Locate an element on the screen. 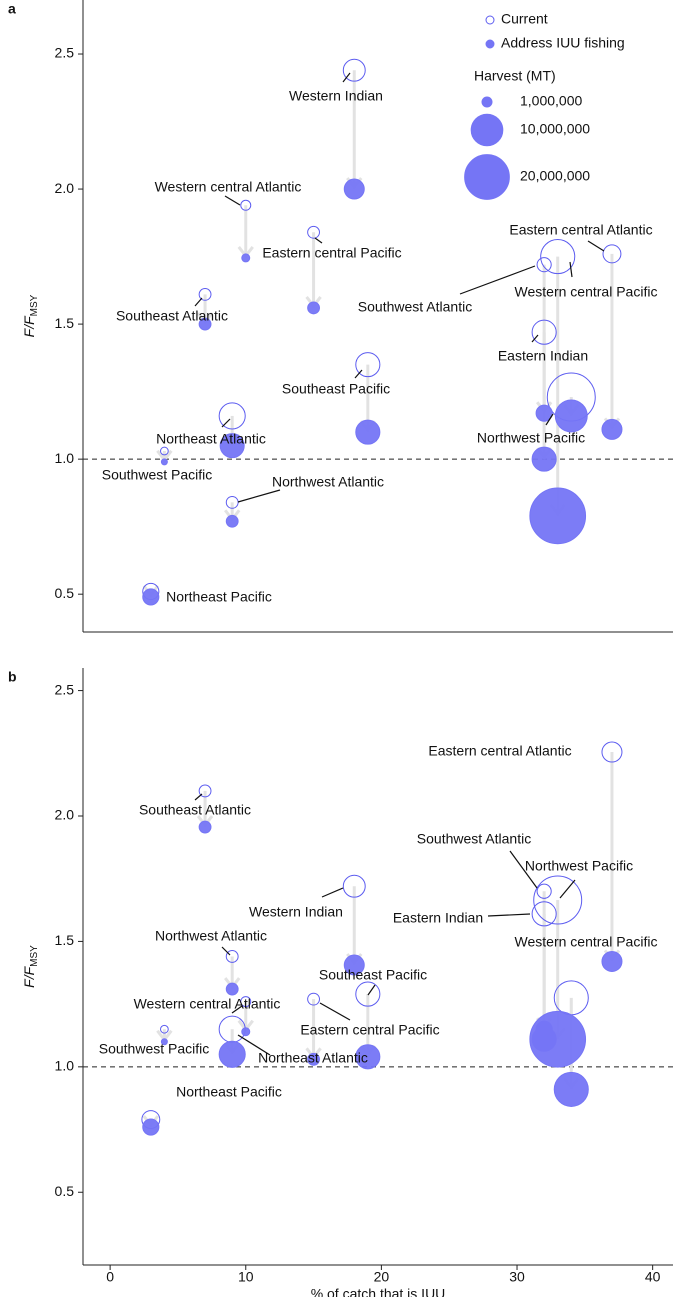  size-legend-marker is located at coordinates (487, 102).